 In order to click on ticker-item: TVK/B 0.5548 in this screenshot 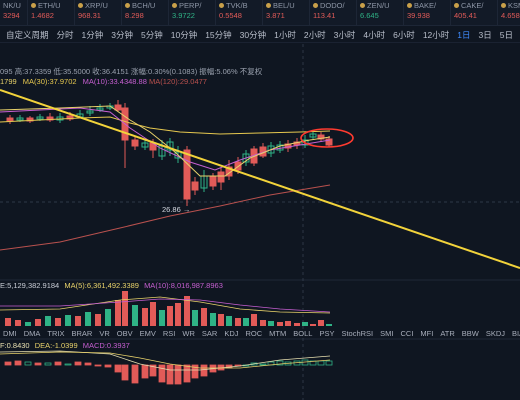, I will do `click(239, 12)`.